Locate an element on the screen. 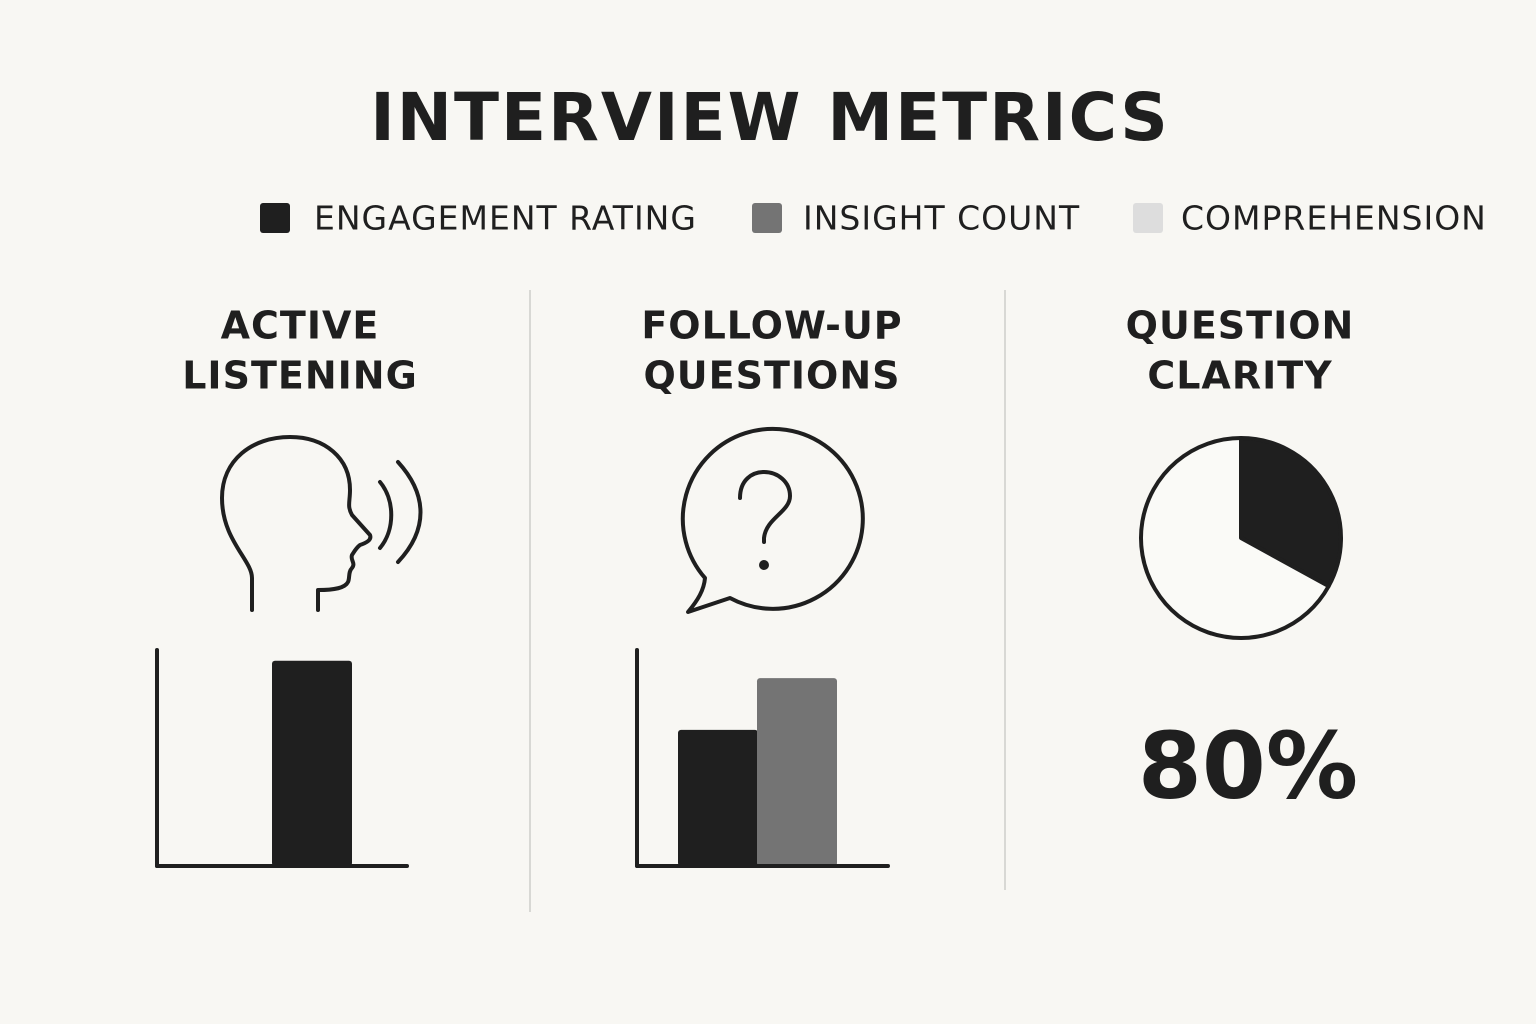 The image size is (1536, 1024). question-bubble-icon is located at coordinates (772, 520).